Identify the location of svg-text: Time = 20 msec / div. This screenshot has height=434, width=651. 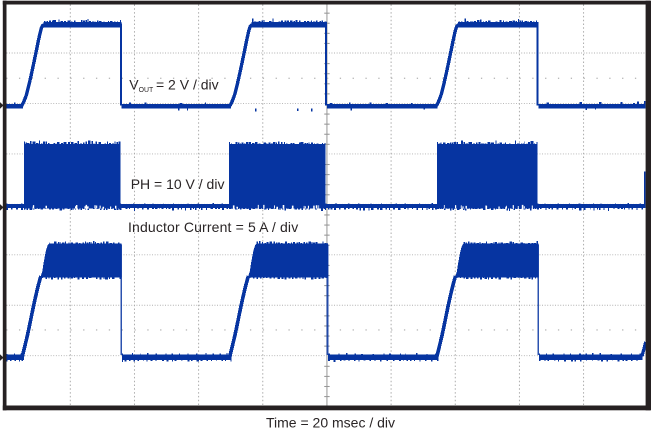
(330, 422).